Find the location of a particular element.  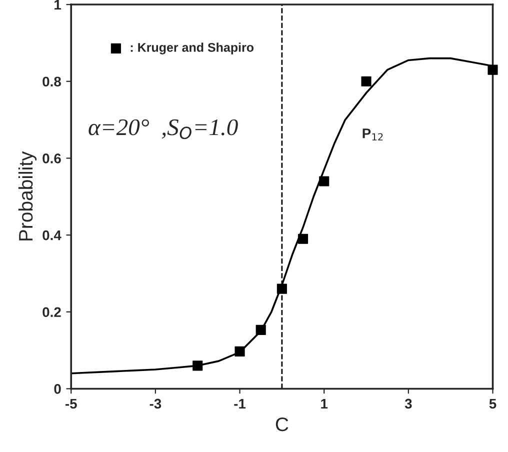

y-axis-title: Probability is located at coordinates (27, 195).